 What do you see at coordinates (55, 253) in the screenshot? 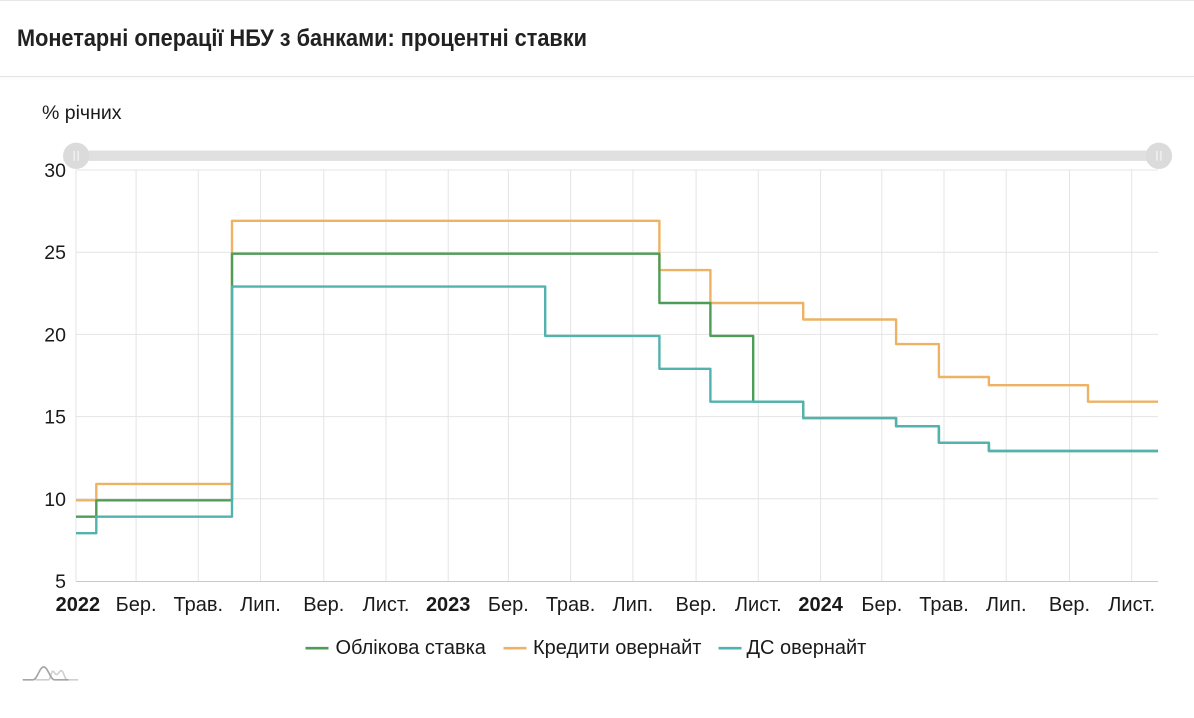
I see `svg-text: 25` at bounding box center [55, 253].